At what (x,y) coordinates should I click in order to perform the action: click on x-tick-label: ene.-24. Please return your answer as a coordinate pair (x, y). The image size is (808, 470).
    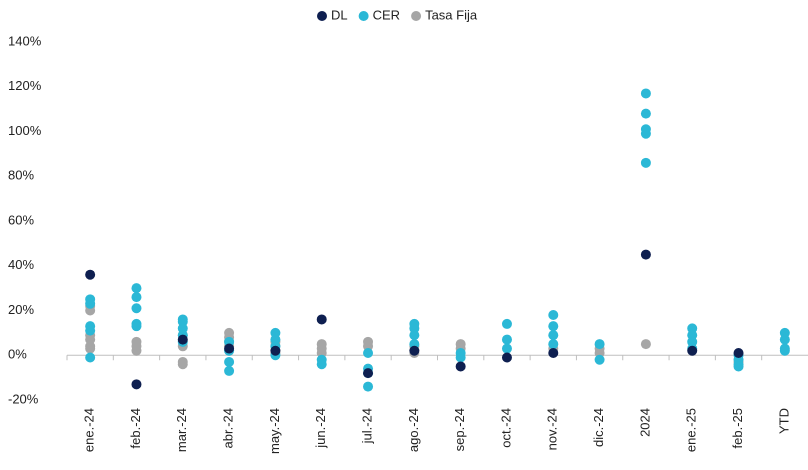
    Looking at the image, I should click on (89, 430).